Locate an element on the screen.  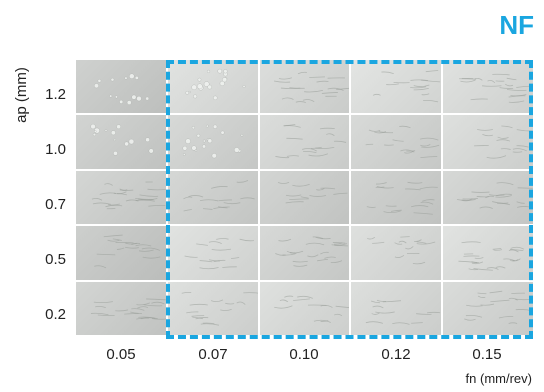
x-tick-label: 0.10 is located at coordinates (304, 354).